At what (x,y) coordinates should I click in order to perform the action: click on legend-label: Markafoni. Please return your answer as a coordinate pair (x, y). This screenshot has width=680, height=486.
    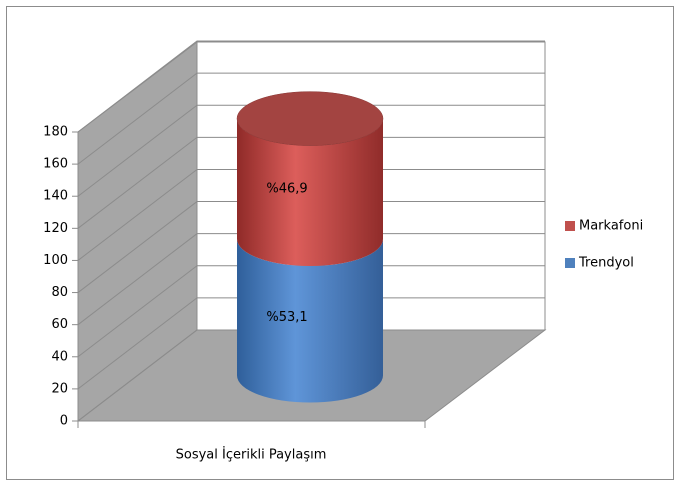
    Looking at the image, I should click on (611, 226).